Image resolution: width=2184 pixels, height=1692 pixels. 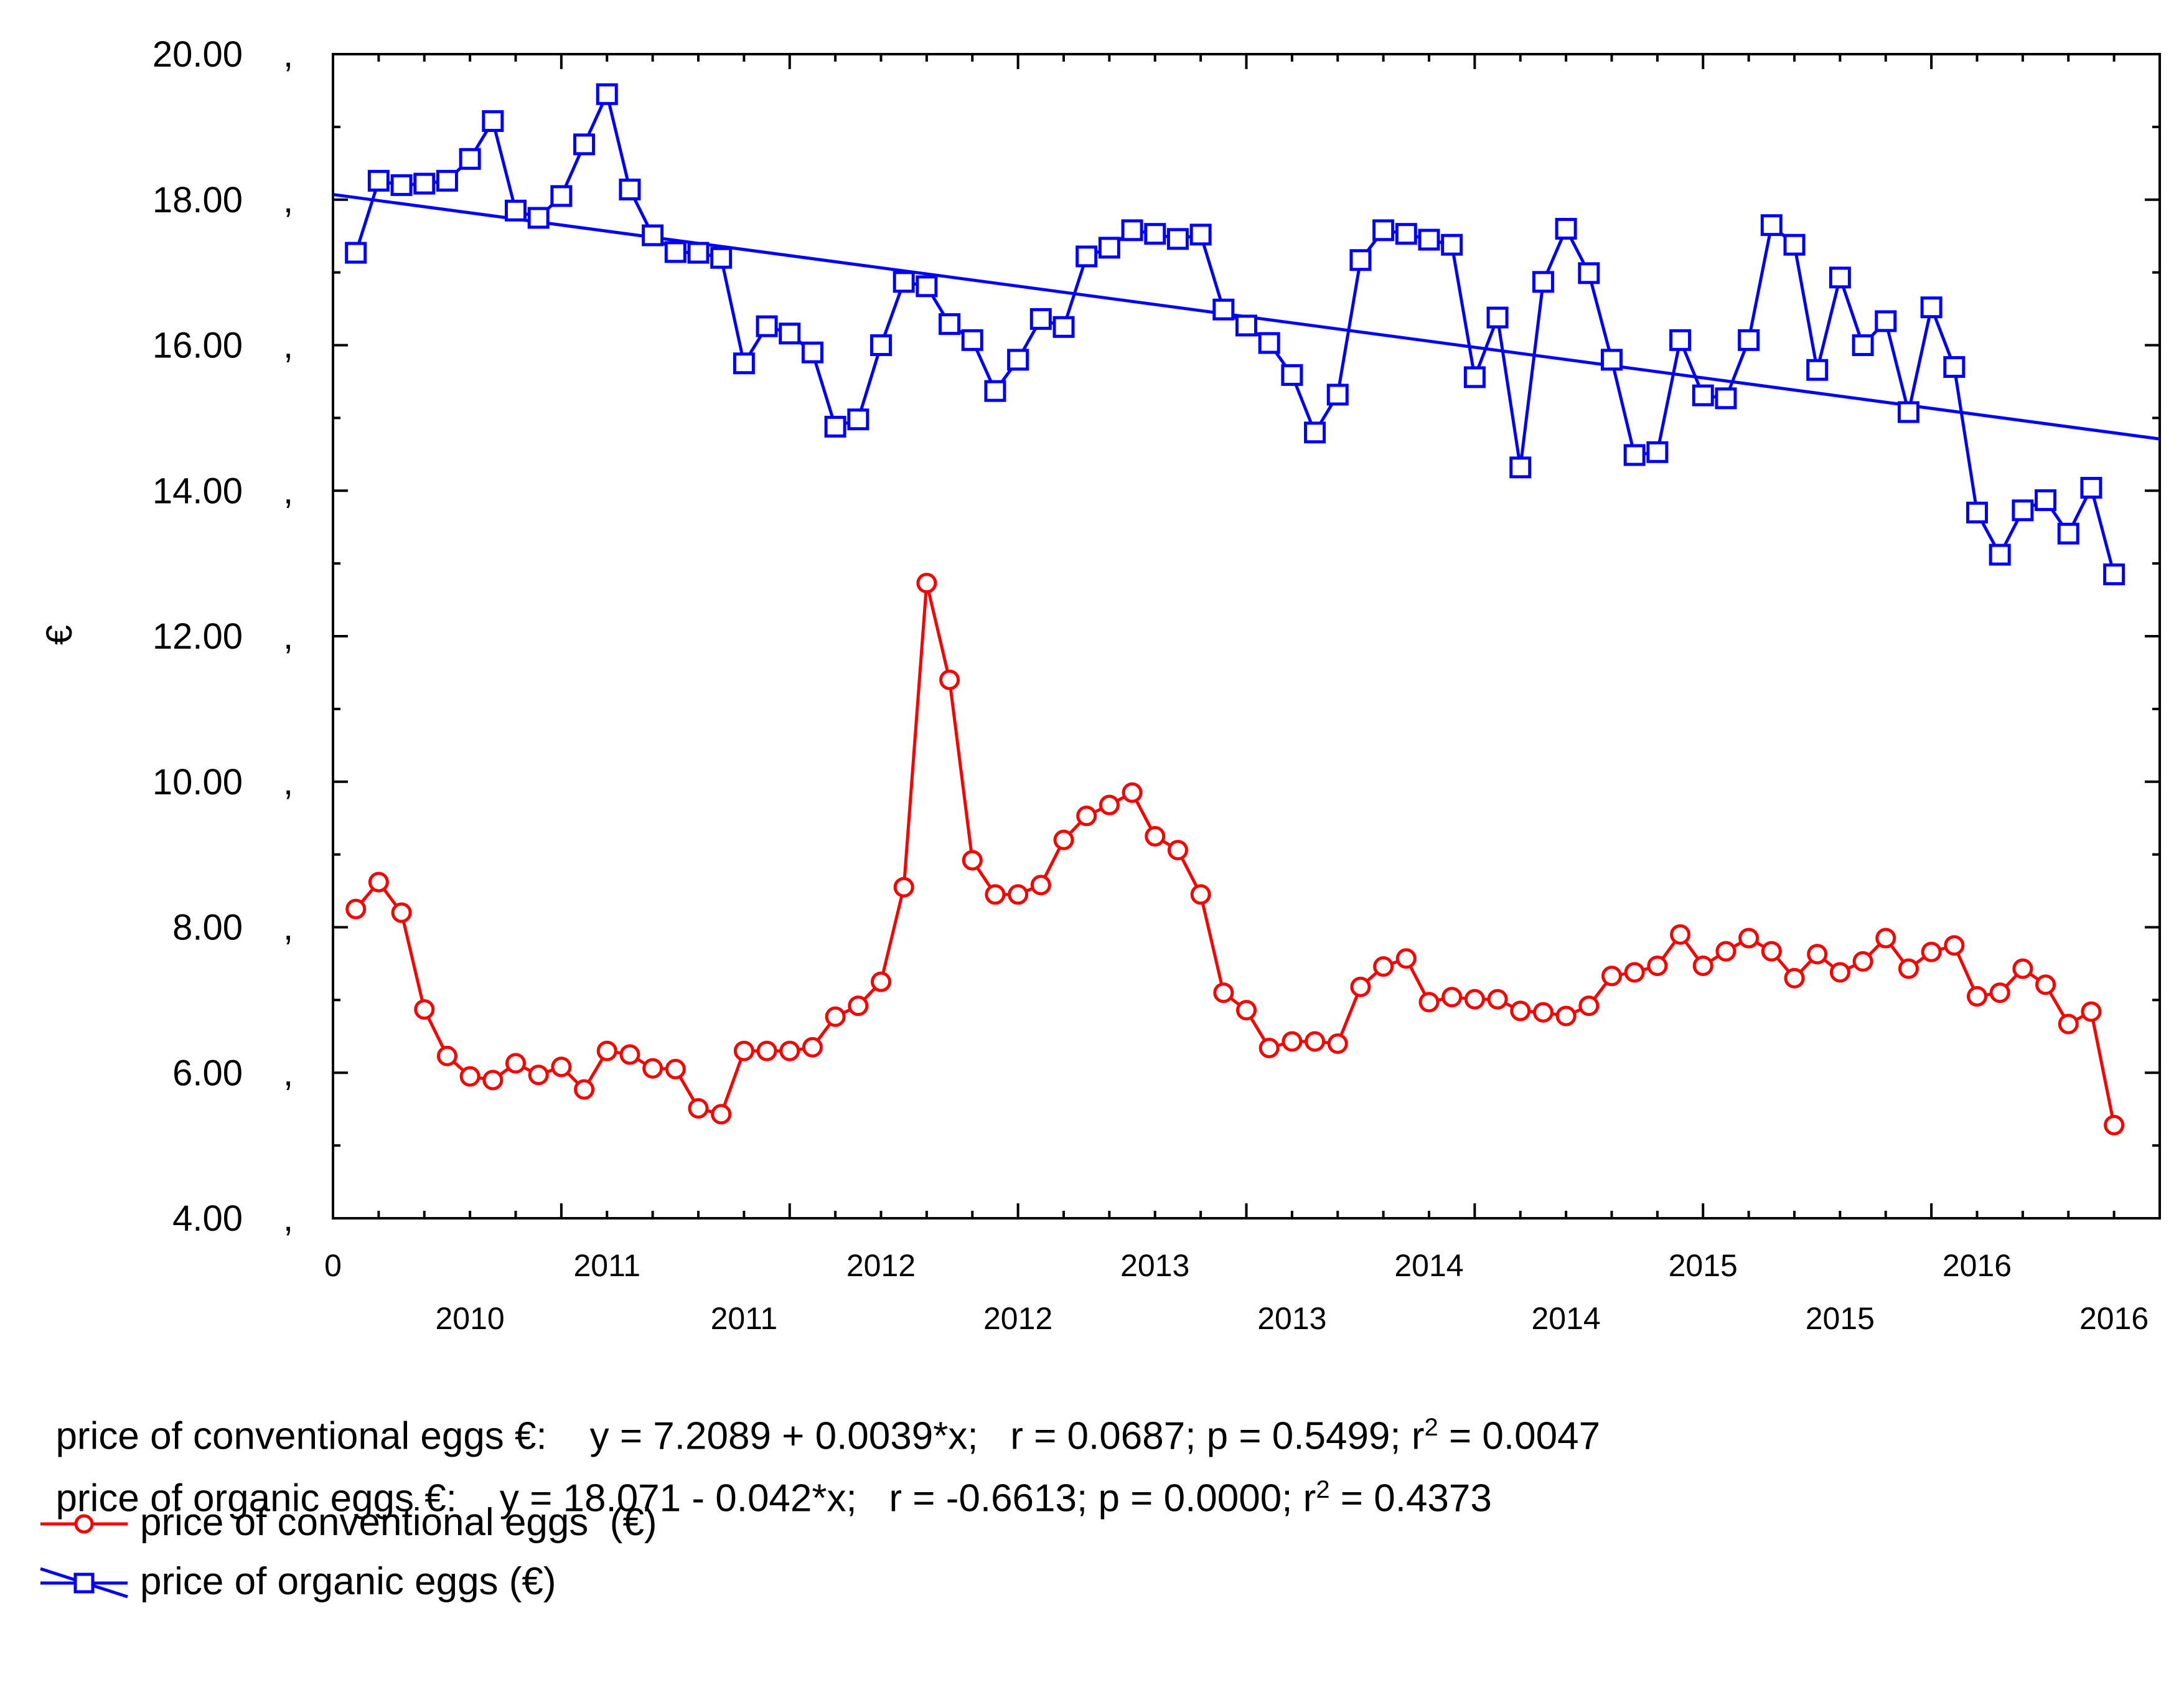 What do you see at coordinates (438, 1525) in the screenshot?
I see `legend-item-conventional: price of conventional eggs (€)` at bounding box center [438, 1525].